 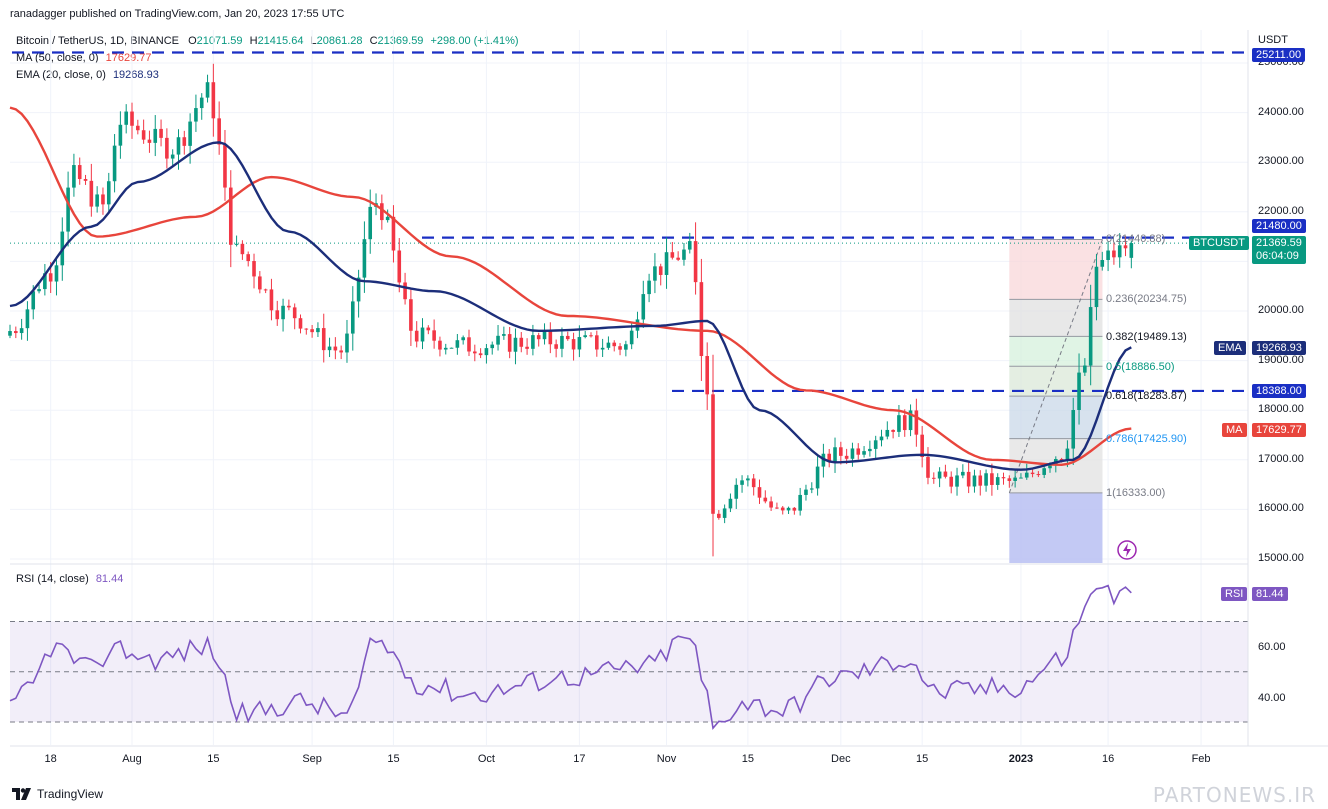 I want to click on ema-legend: EMA (20, close, 0) 19268.93, so click(x=87, y=75).